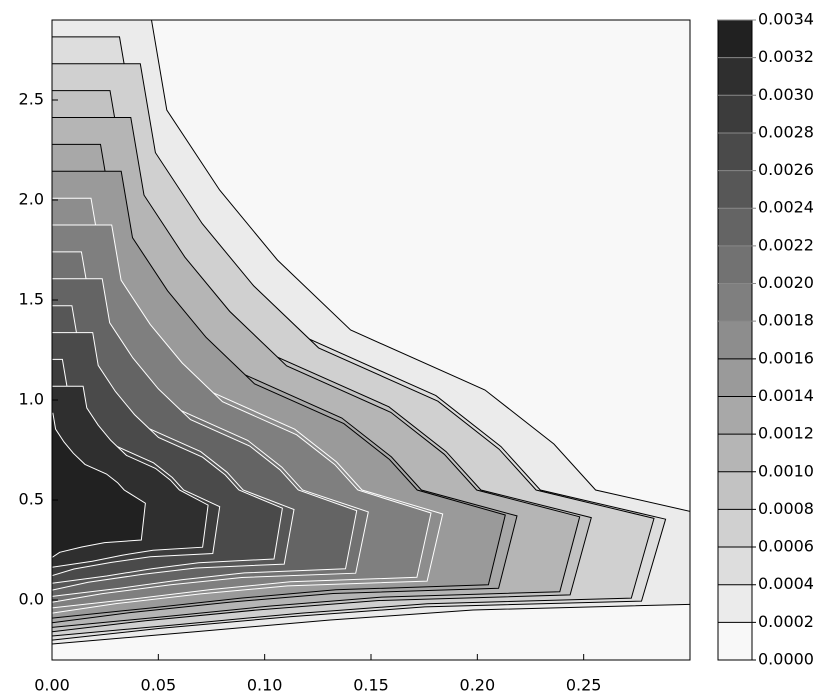 The height and width of the screenshot is (699, 830). Describe the element at coordinates (786, 470) in the screenshot. I see `colorbar-tick-label: 0.0010` at that location.